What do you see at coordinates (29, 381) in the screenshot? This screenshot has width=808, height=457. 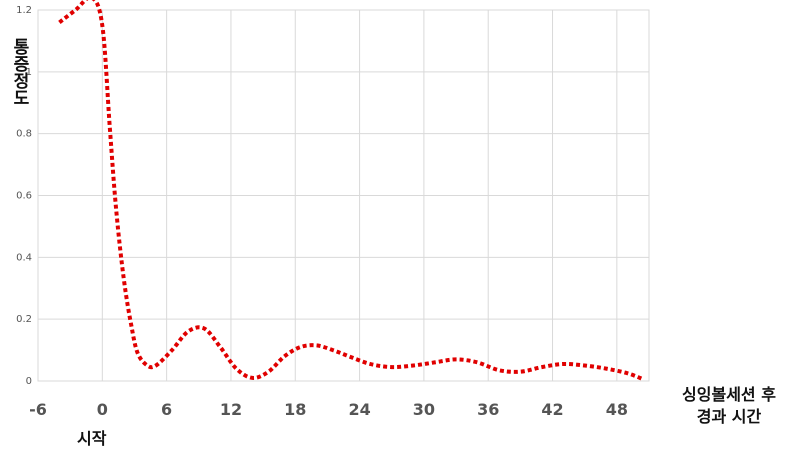 I see `y-tick-label: 0` at bounding box center [29, 381].